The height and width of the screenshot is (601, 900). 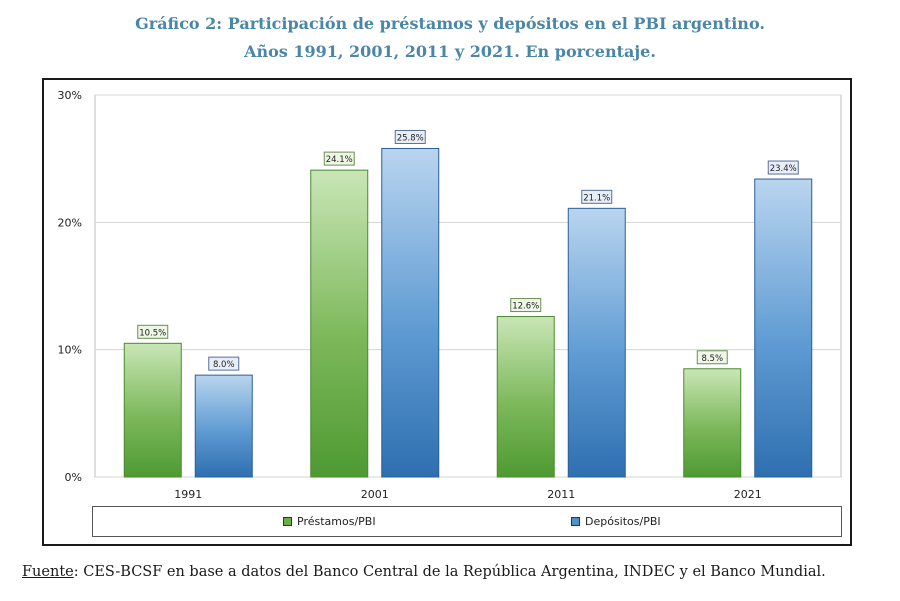 What do you see at coordinates (48, 572) in the screenshot?
I see `source-label: Fuente` at bounding box center [48, 572].